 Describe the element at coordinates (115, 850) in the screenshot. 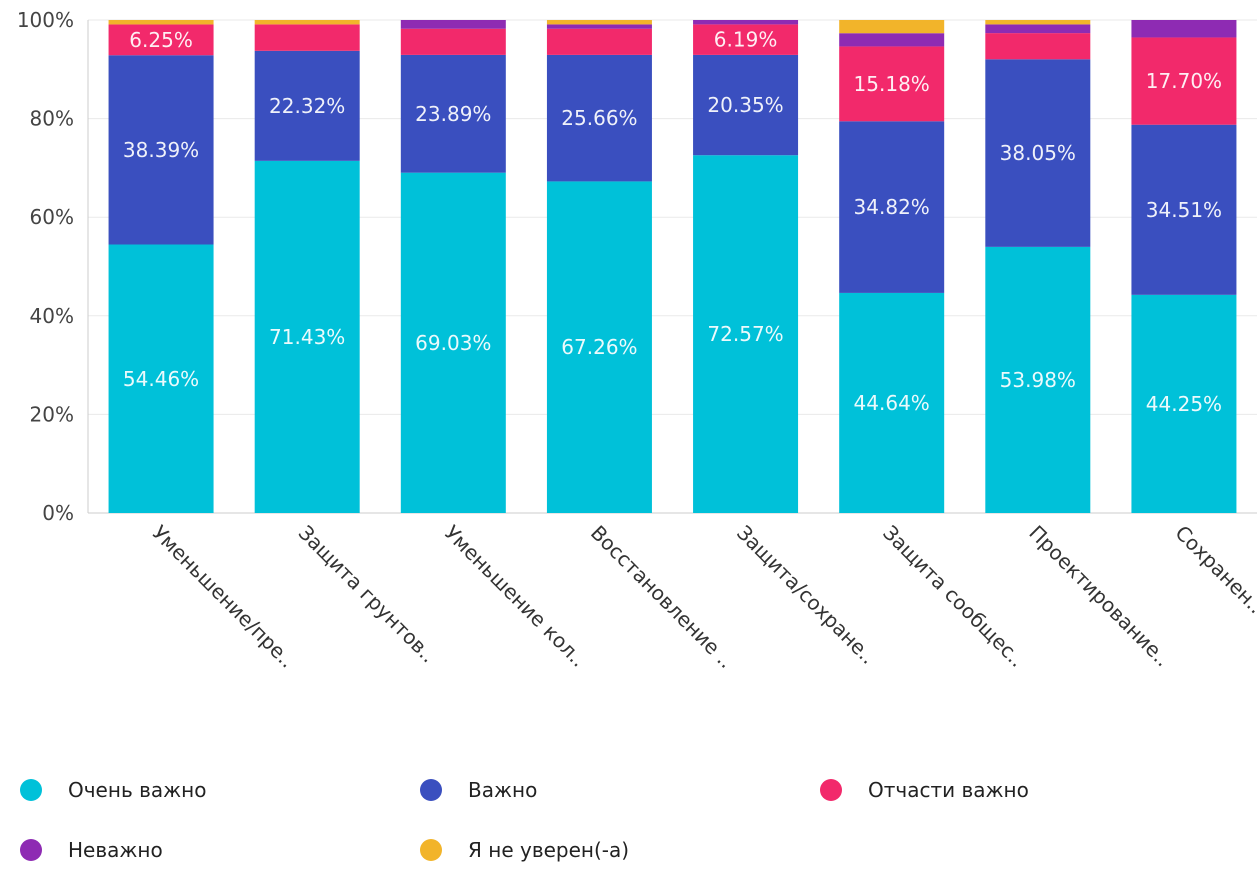

I see `legend-label: Неважно` at that location.